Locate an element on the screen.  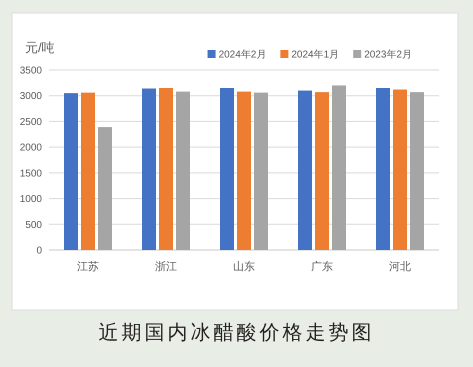
y-tick-label: 1000 is located at coordinates (31, 200).